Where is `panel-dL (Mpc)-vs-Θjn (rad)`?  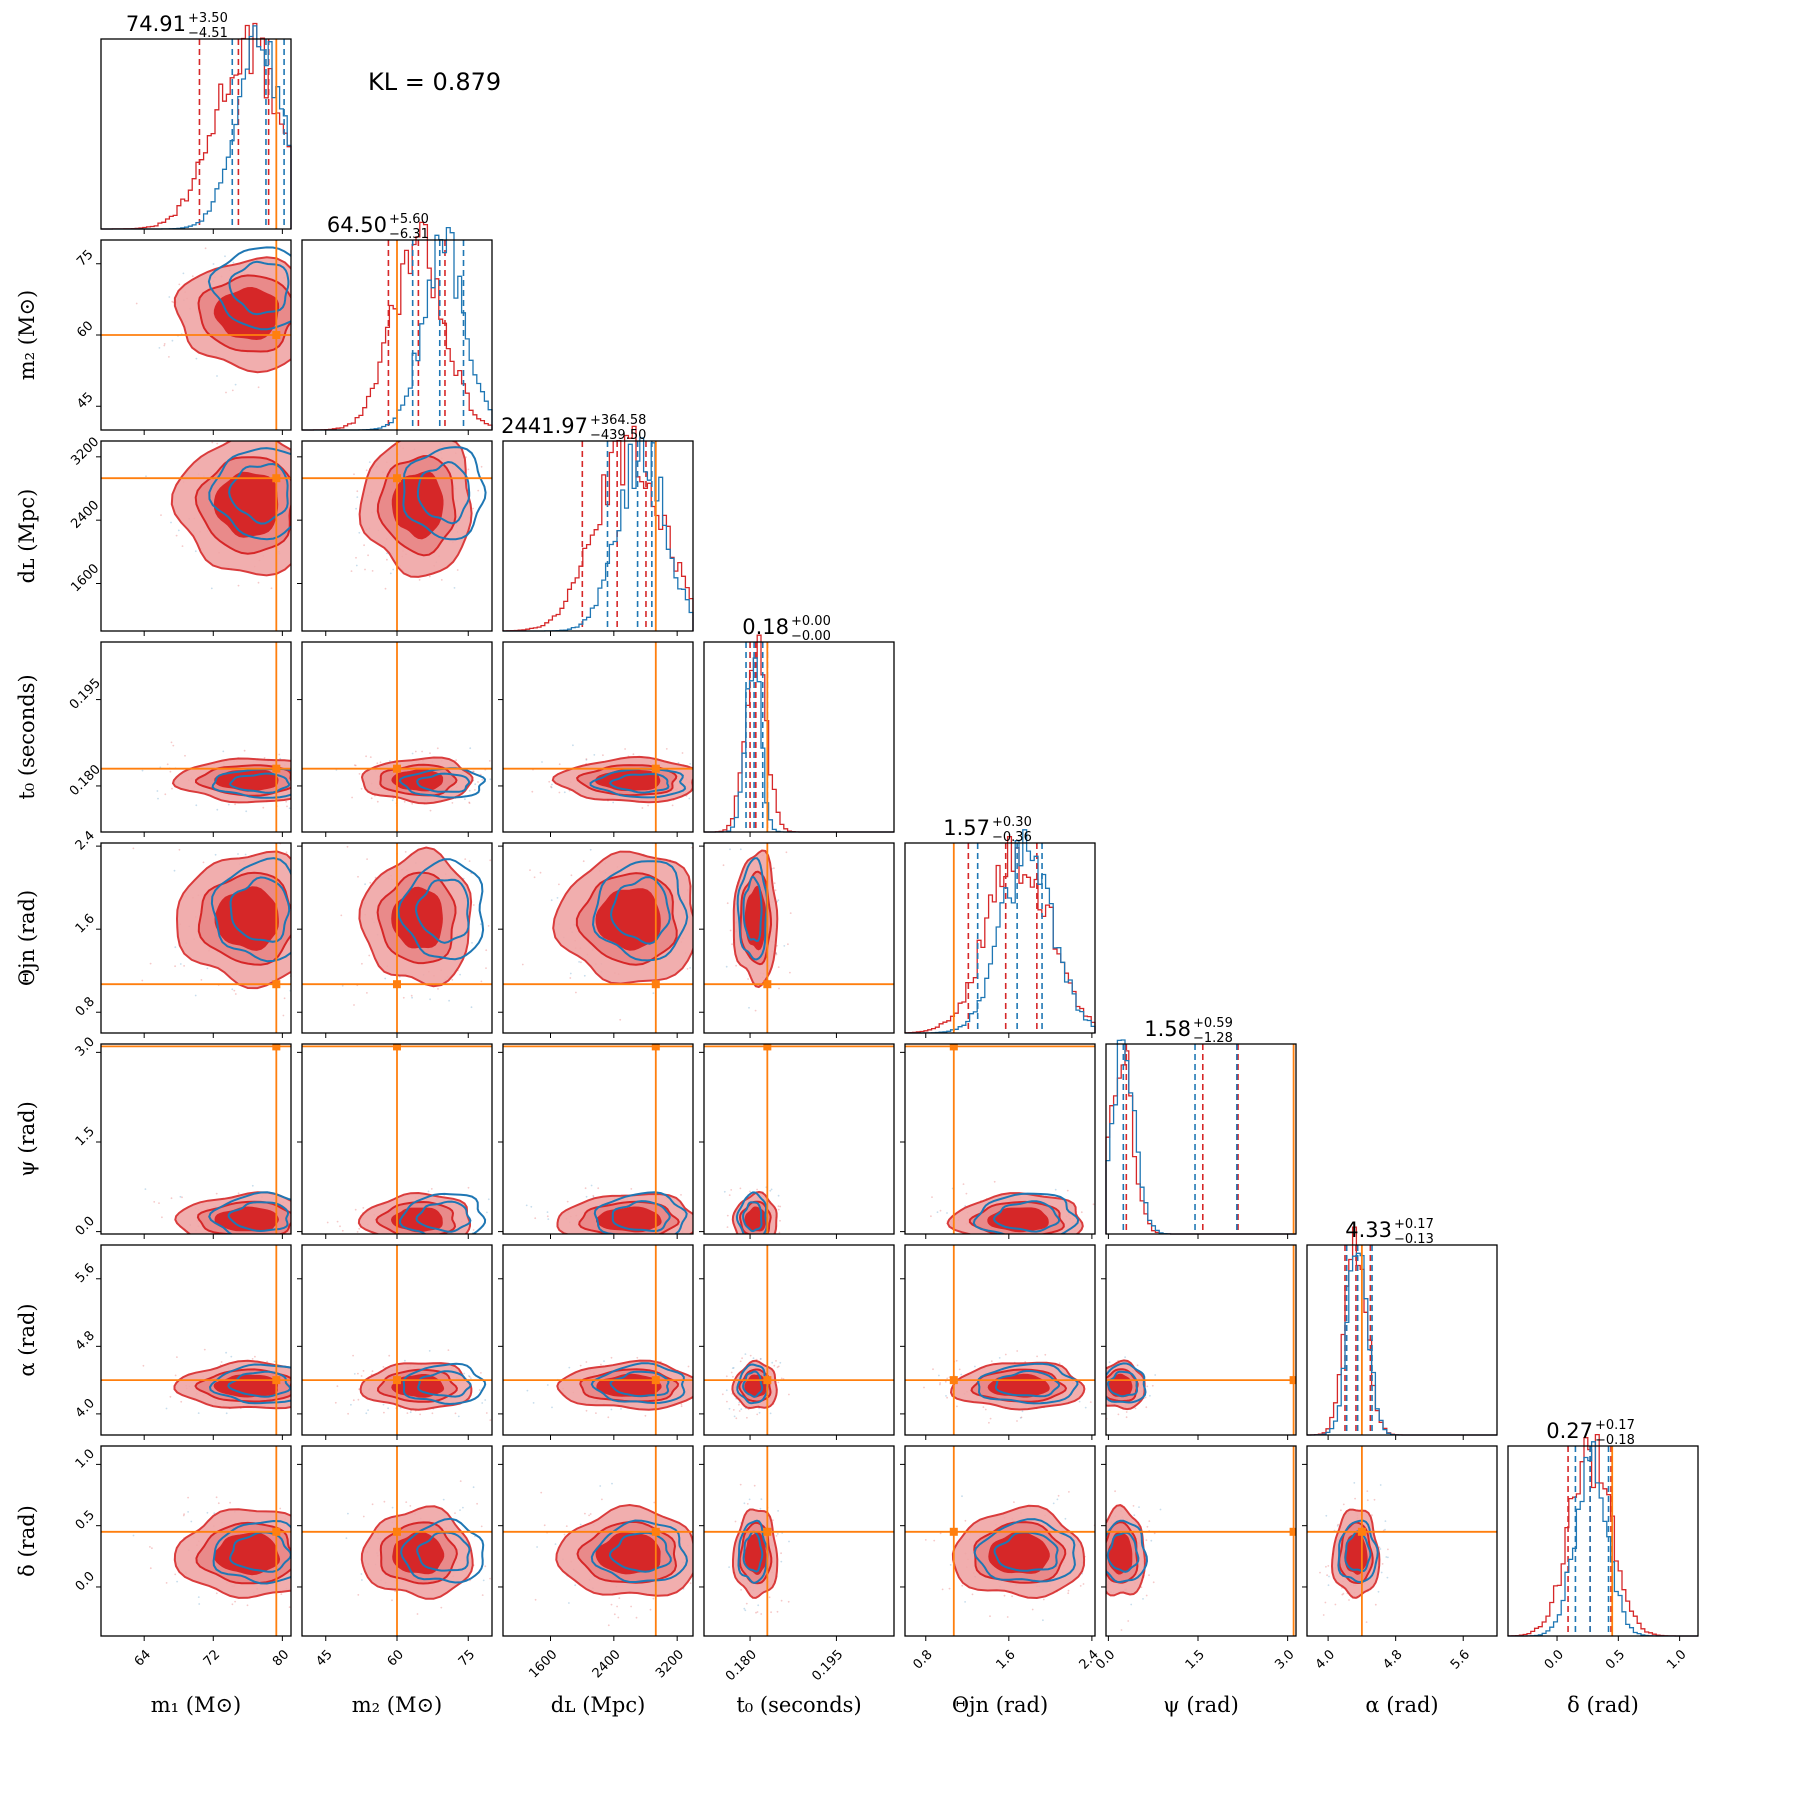
panel-dL (Mpc)-vs-Θjn (rad) is located at coordinates (613, 929).